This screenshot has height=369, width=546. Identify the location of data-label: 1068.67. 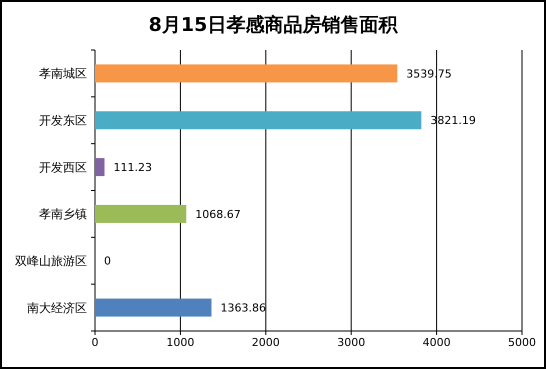
(218, 214).